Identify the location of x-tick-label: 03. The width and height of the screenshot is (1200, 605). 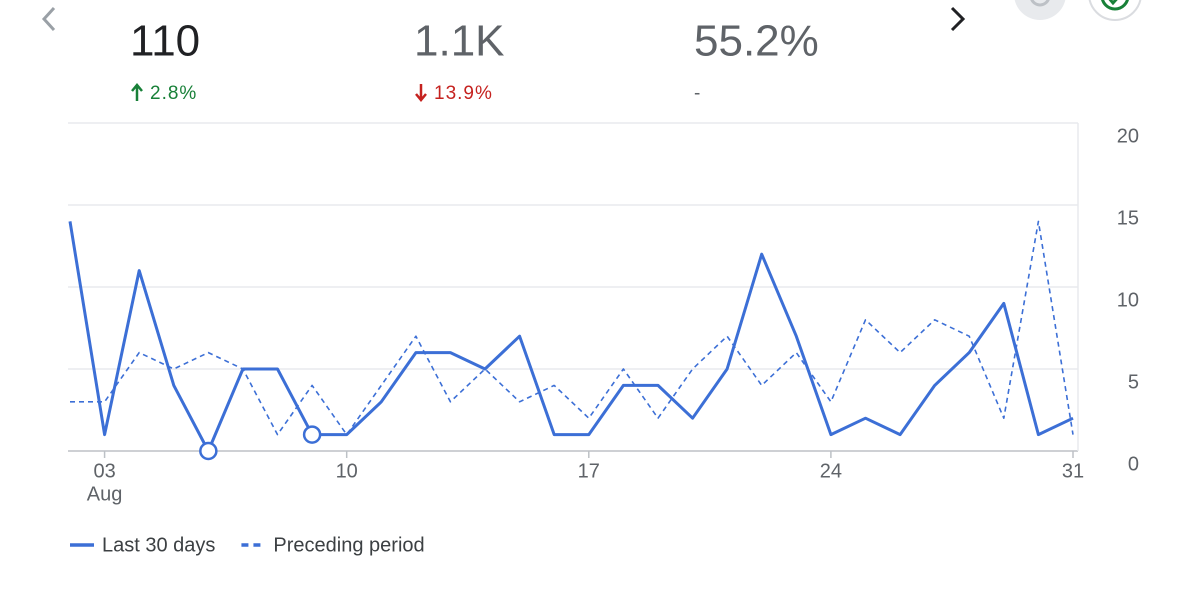
(104, 471).